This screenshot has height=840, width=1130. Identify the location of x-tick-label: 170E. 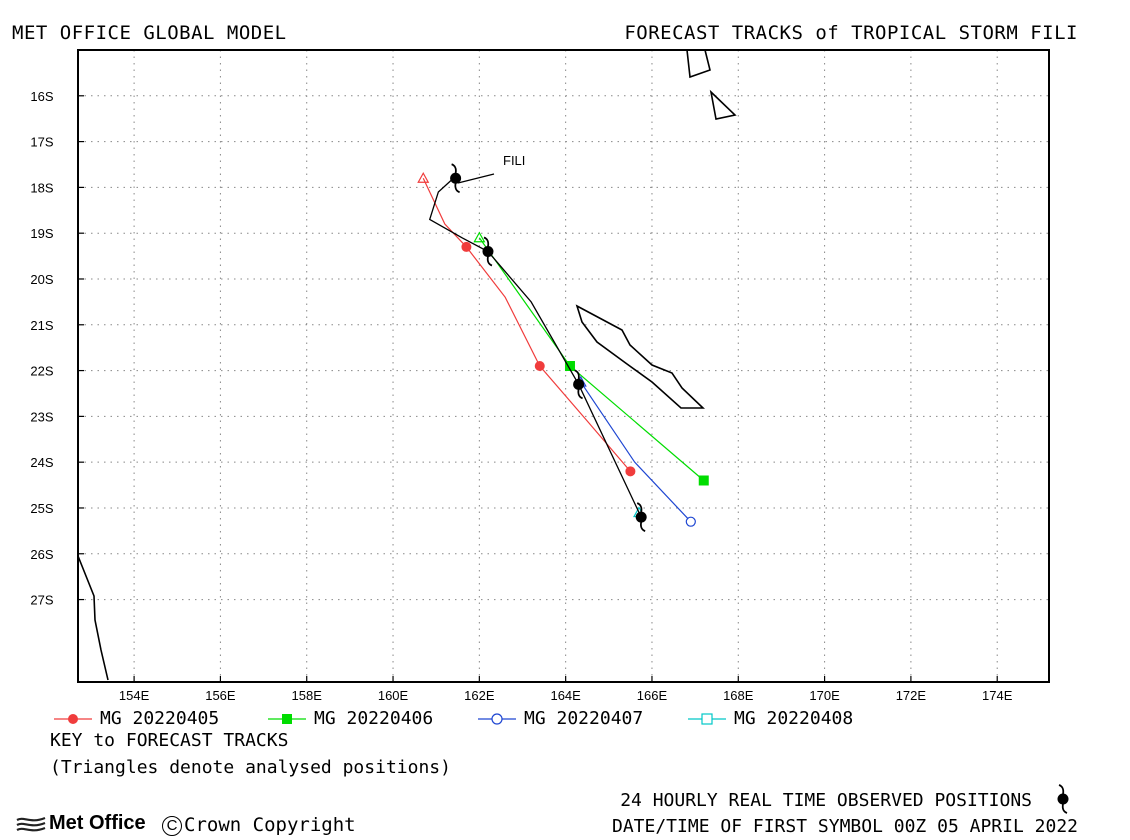
(824, 694).